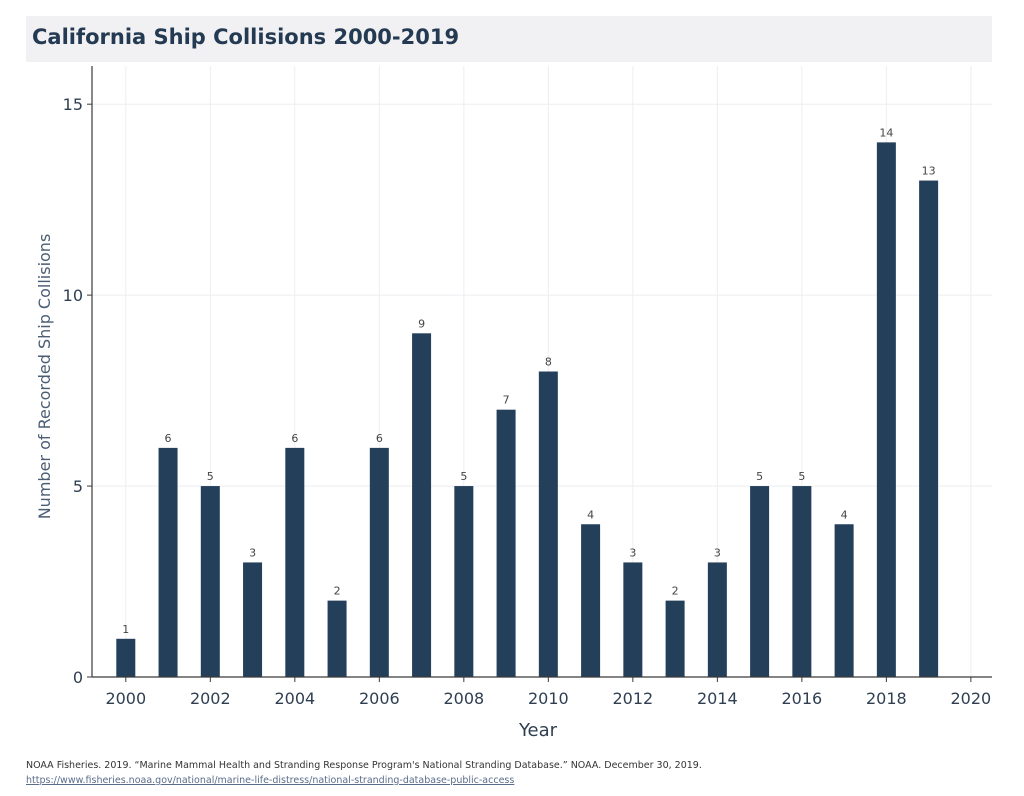 Image resolution: width=1024 pixels, height=796 pixels. What do you see at coordinates (294, 698) in the screenshot?
I see `x-tick-label: 2004` at bounding box center [294, 698].